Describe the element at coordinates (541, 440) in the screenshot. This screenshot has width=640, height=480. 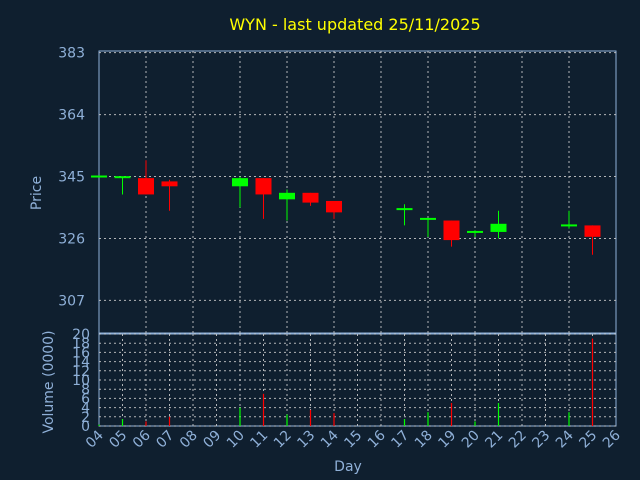
I see `day-tick-label: 23` at that location.